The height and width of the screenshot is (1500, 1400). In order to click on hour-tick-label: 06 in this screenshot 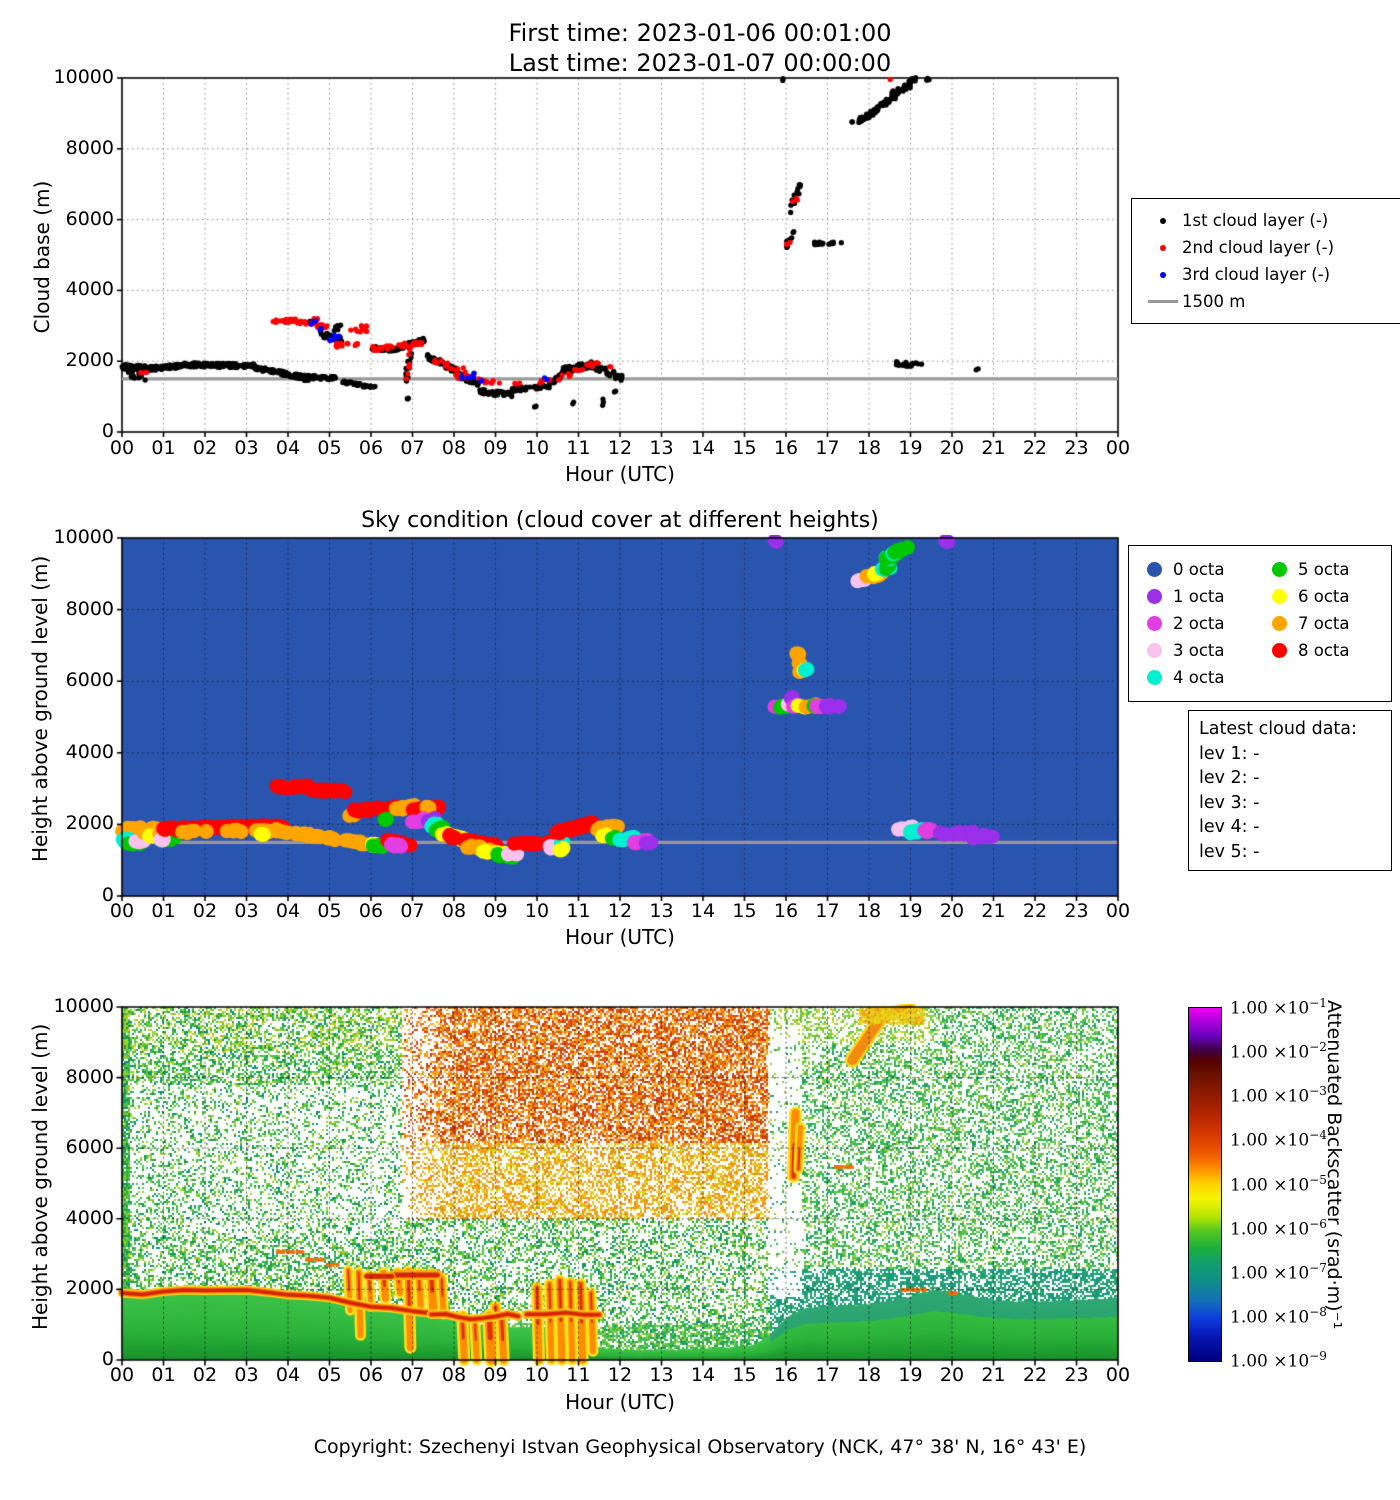, I will do `click(371, 1375)`.